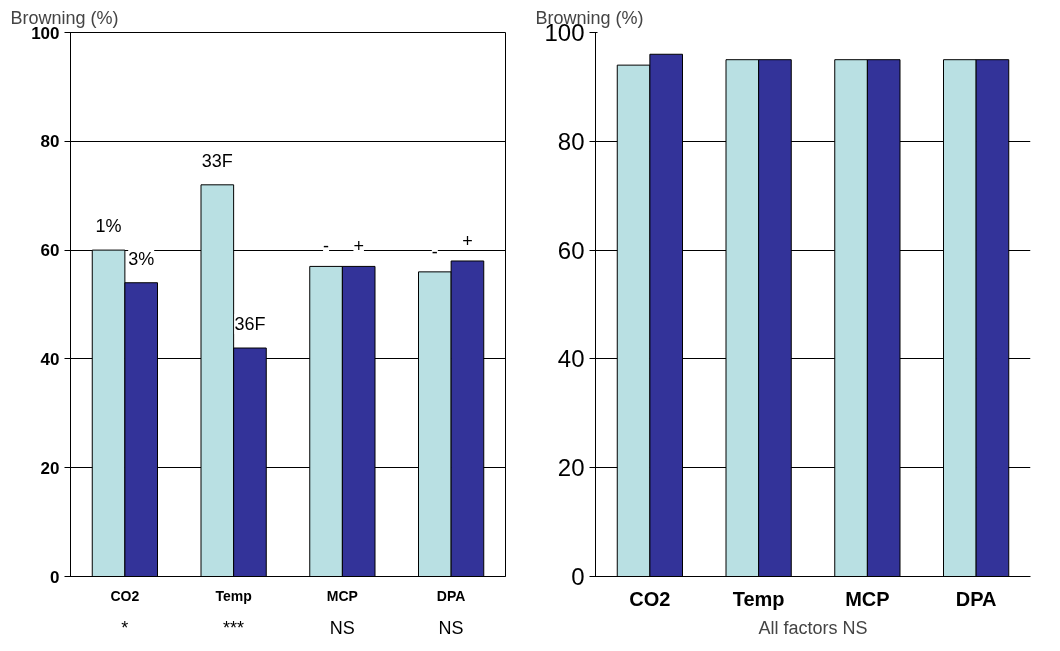 The height and width of the screenshot is (651, 1060). What do you see at coordinates (813, 627) in the screenshot?
I see `x-axis-title: All factors NS` at bounding box center [813, 627].